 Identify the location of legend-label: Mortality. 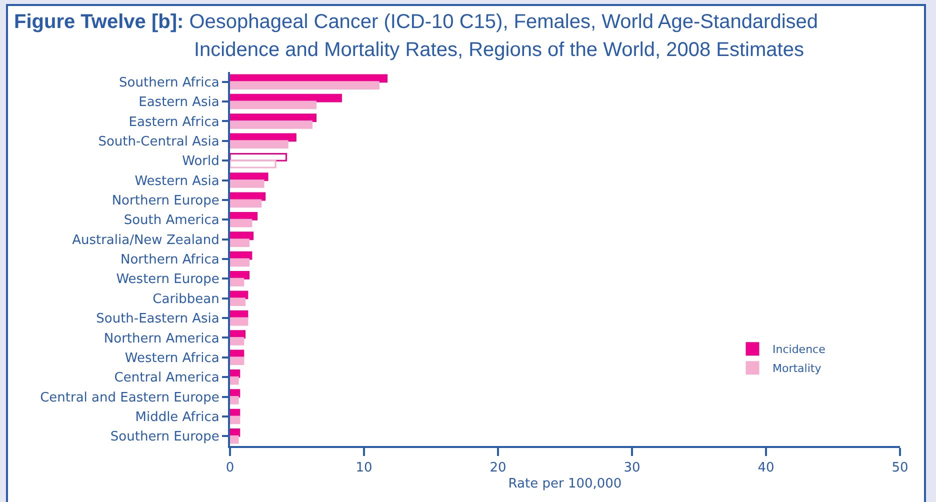
(797, 369).